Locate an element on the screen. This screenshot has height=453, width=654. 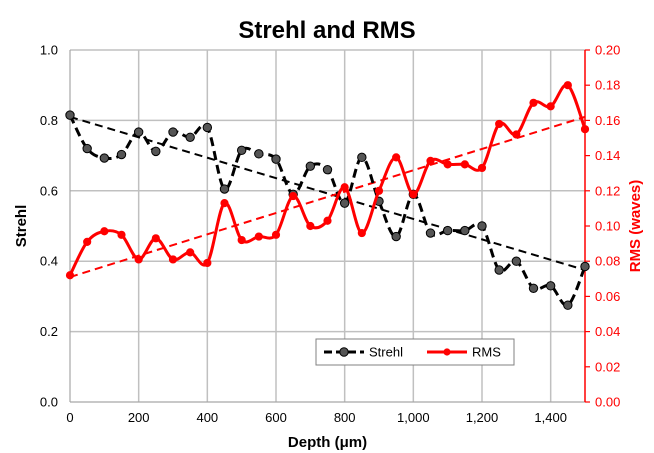
y2-tick-label: 0.10 is located at coordinates (607, 226).